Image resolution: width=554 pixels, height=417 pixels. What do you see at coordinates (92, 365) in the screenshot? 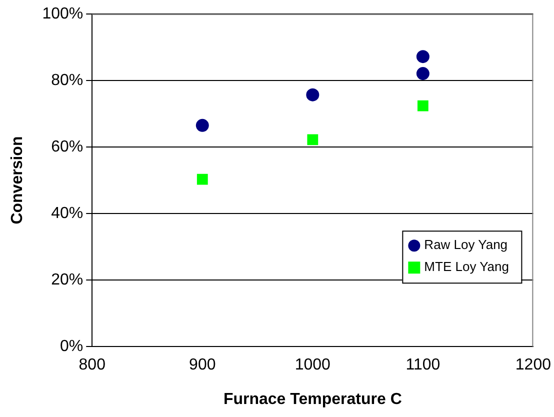
I see `x-tick-label: 800` at bounding box center [92, 365].